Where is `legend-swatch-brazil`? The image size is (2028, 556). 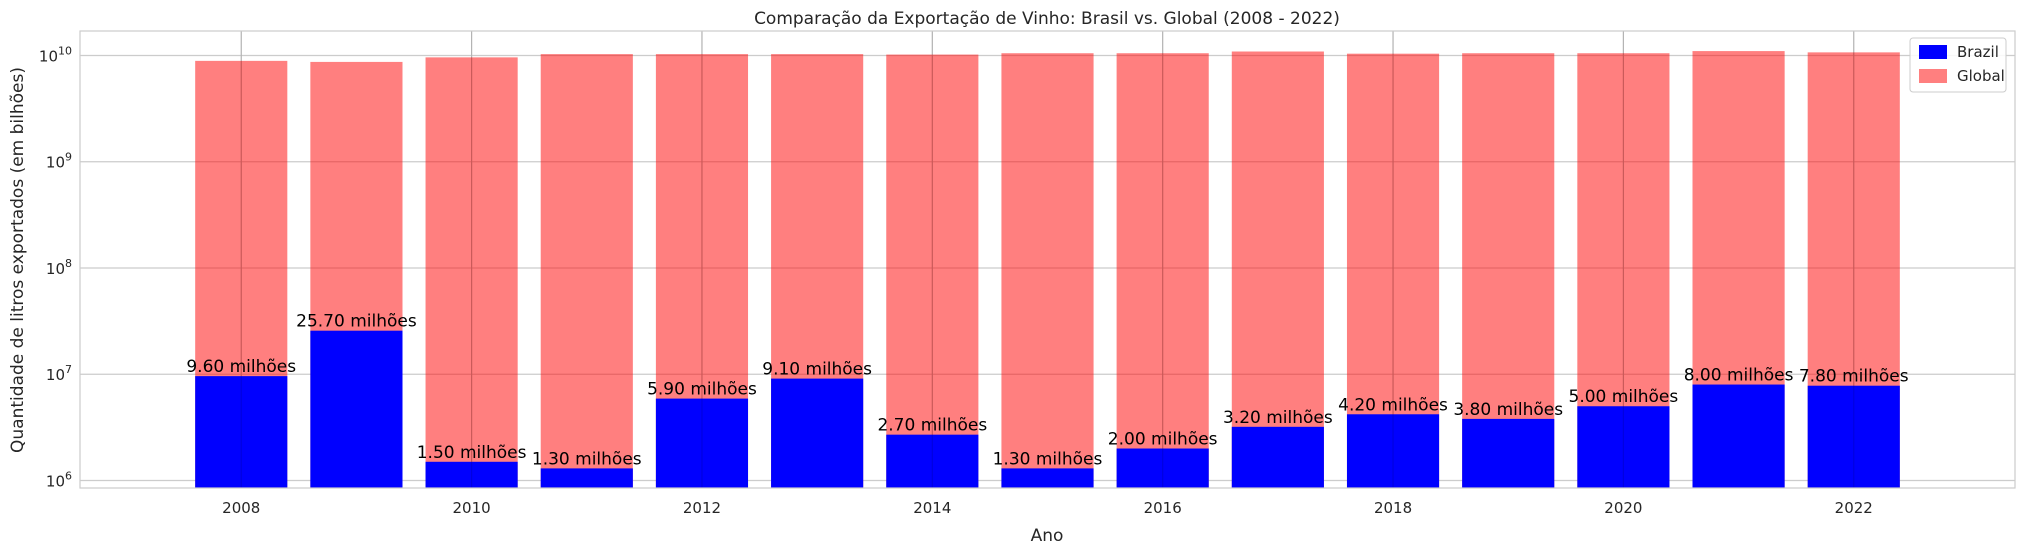
legend-swatch-brazil is located at coordinates (1933, 52).